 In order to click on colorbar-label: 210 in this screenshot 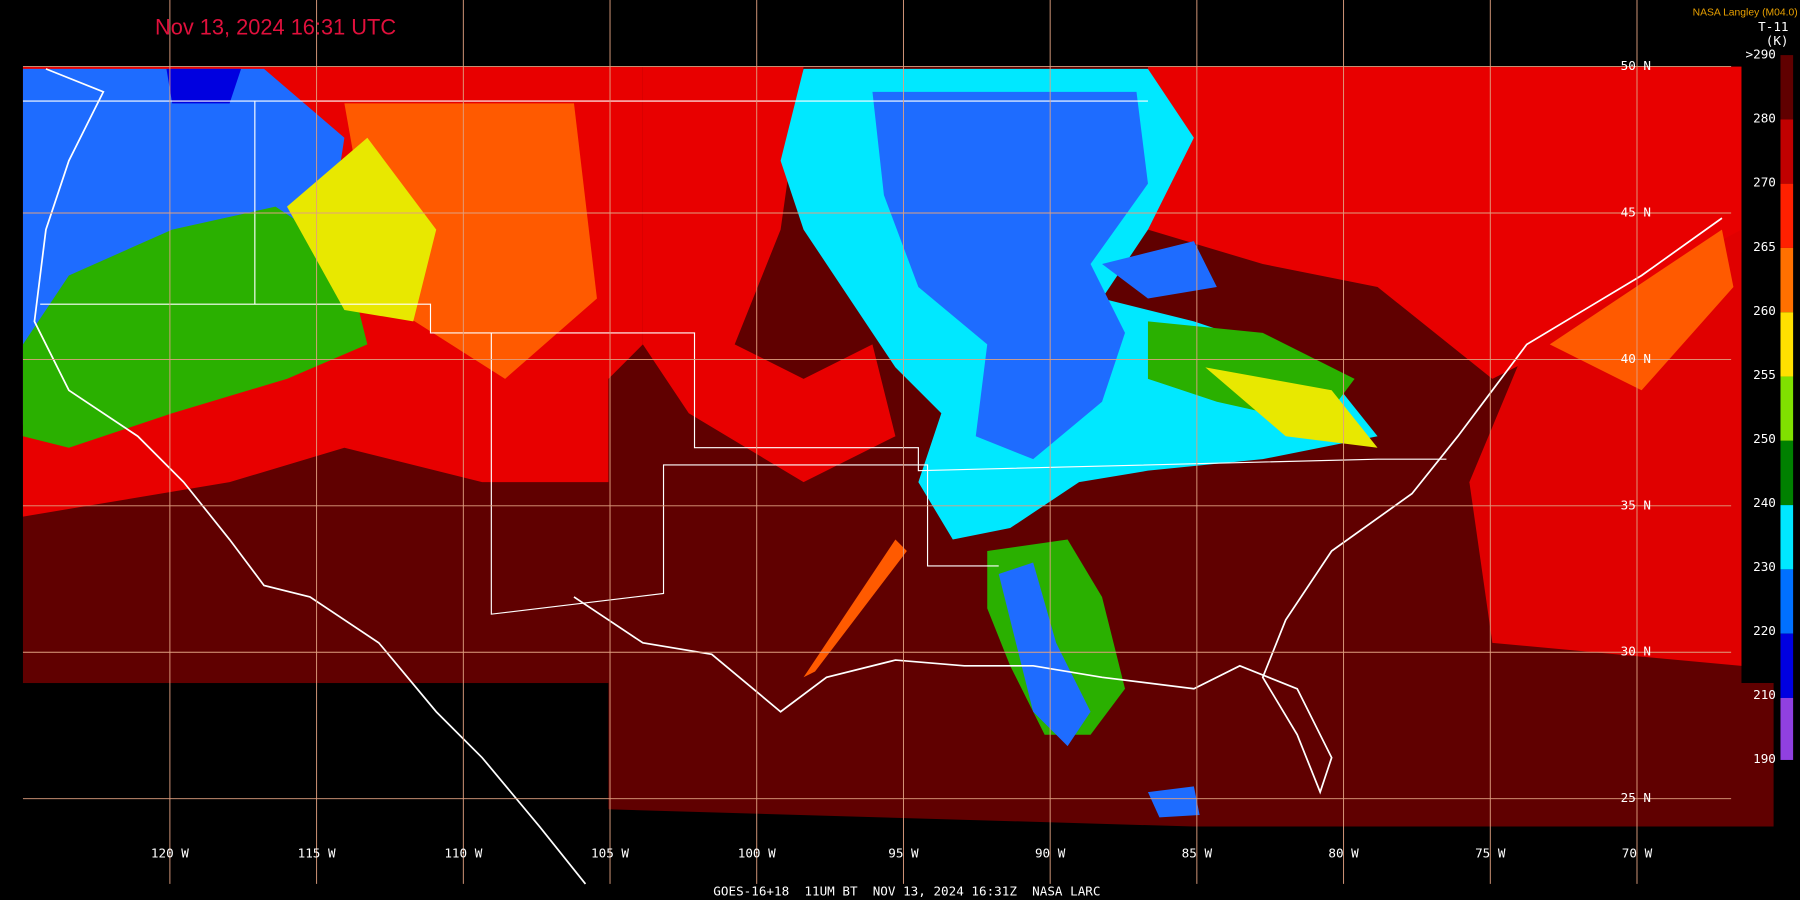, I will do `click(1764, 694)`.